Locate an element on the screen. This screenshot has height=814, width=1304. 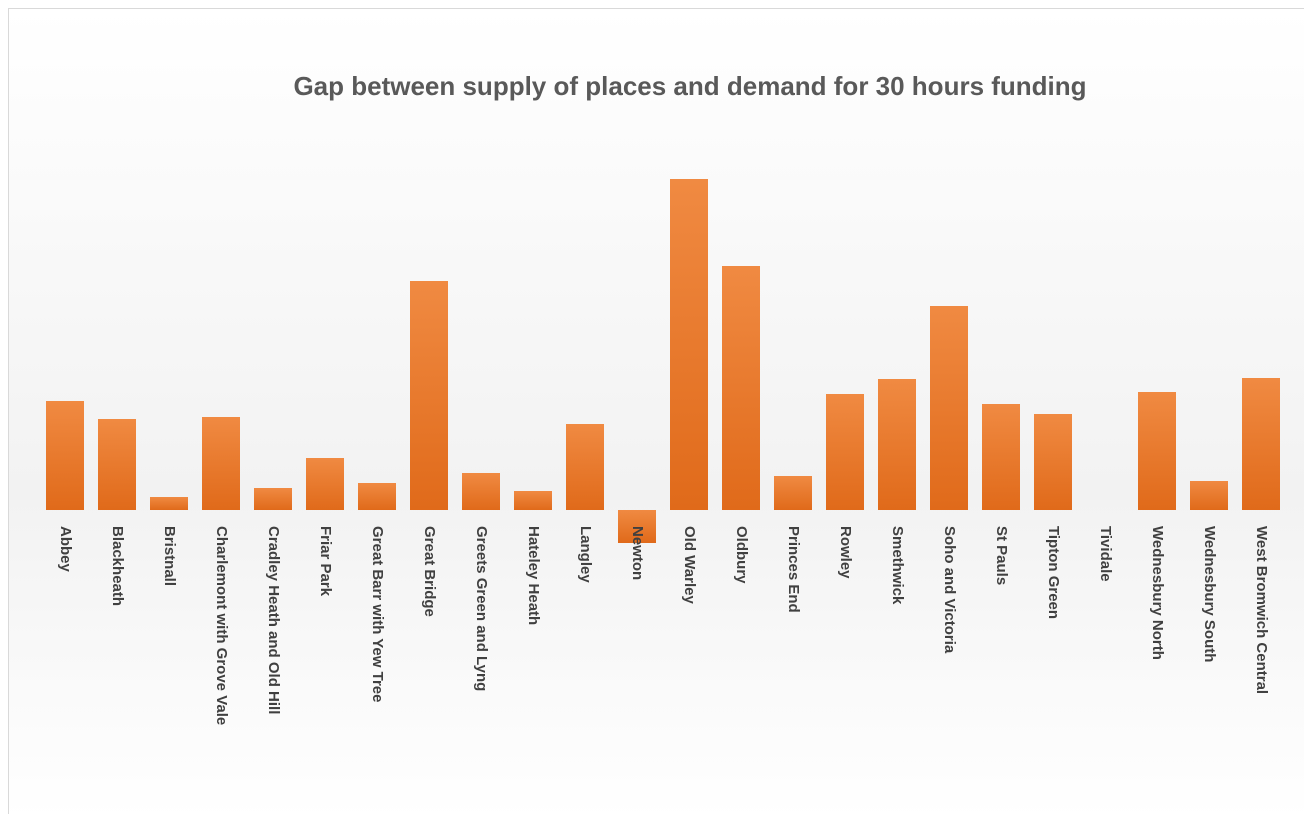
x-tick-label: Princes End is located at coordinates (793, 569).